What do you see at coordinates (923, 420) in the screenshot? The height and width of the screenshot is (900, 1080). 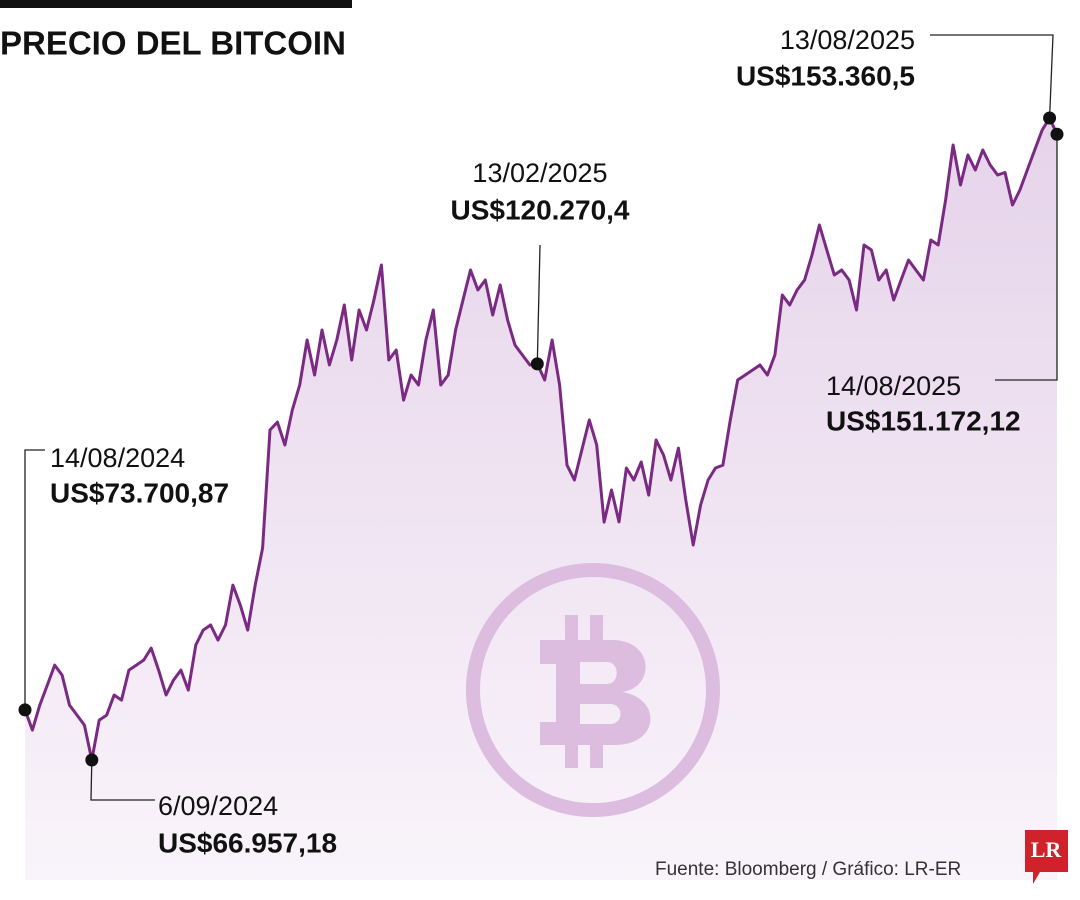 I see `annotation-value: US$151.172,12` at bounding box center [923, 420].